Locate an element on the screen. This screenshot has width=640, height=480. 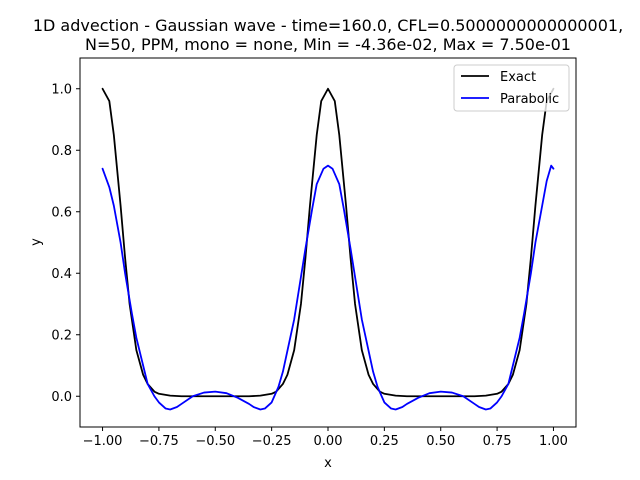
x-tick-label: −0.25 is located at coordinates (272, 441).